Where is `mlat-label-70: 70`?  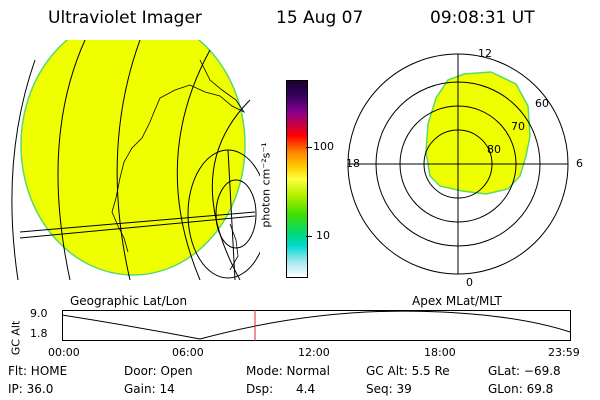
mlat-label-70: 70 is located at coordinates (518, 126).